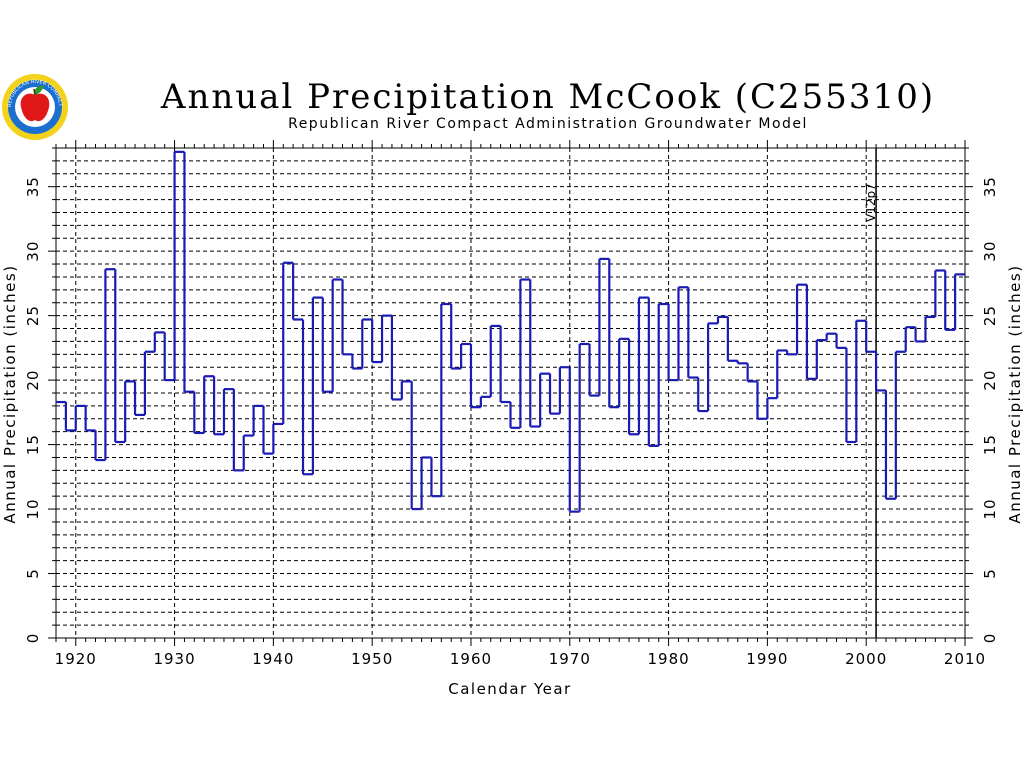  I want to click on agency-logo: REPUBLICAN RIVER COMPACT, so click(35, 107).